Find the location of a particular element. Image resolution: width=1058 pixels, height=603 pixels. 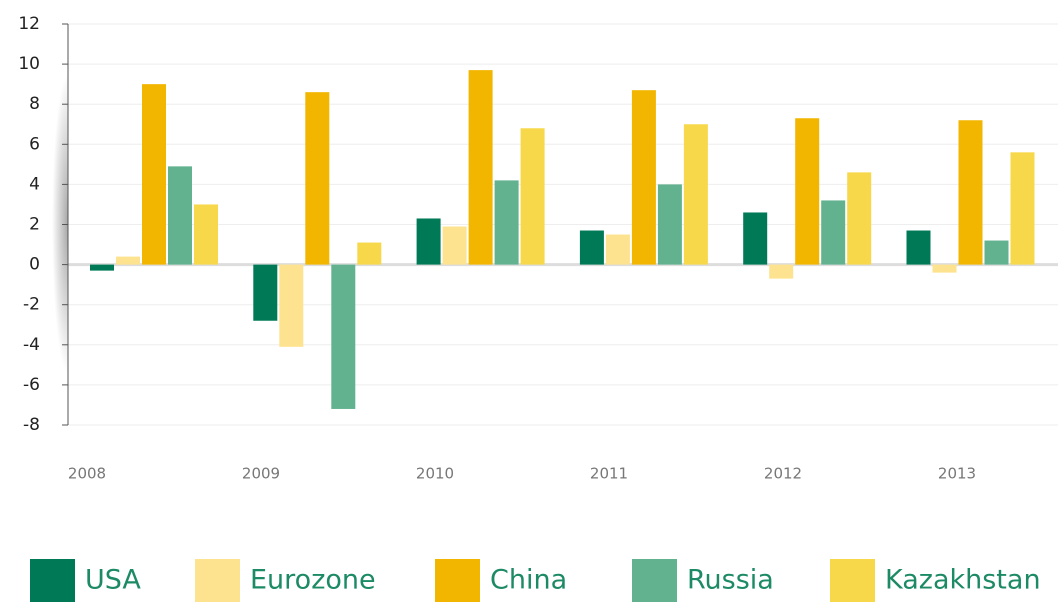

y-tick-label: 0 is located at coordinates (34, 265).